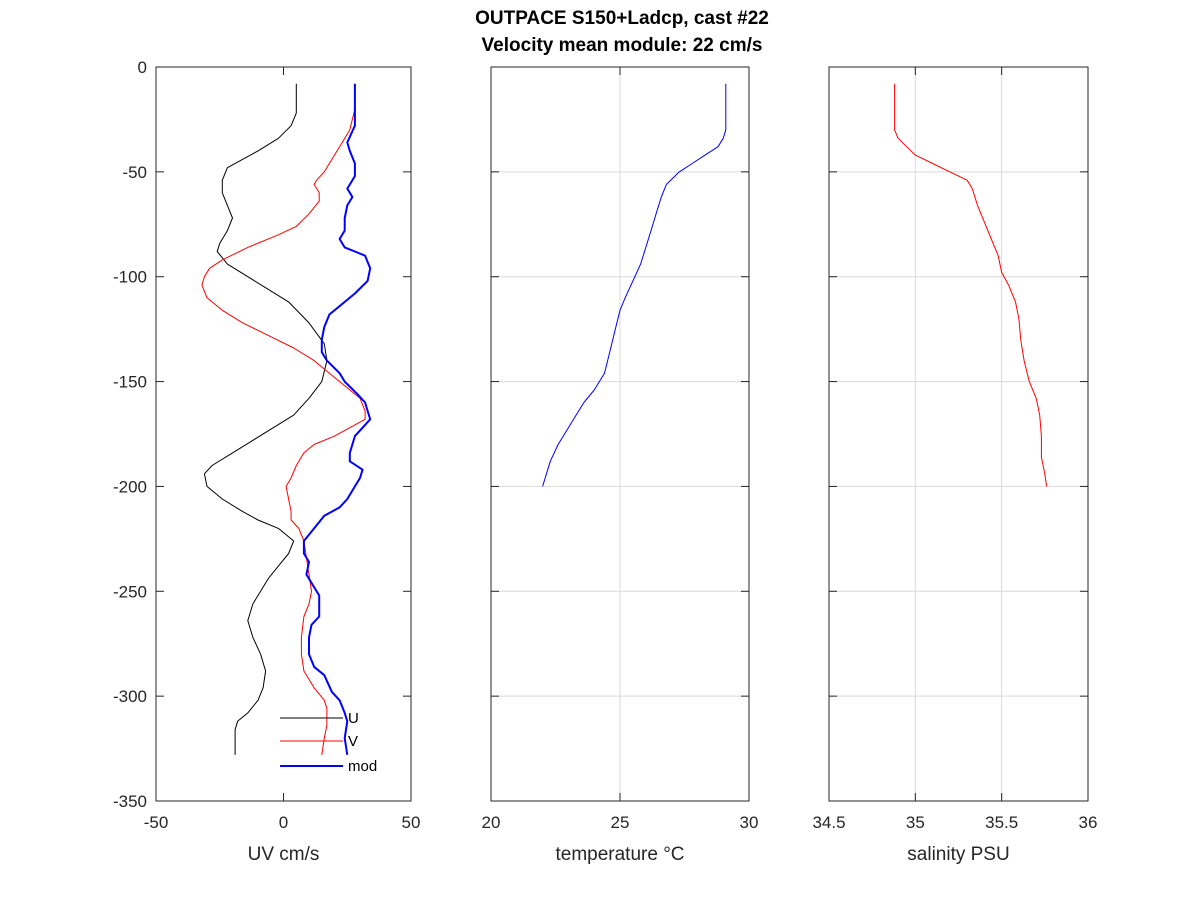 Image resolution: width=1200 pixels, height=900 pixels. What do you see at coordinates (353, 718) in the screenshot?
I see `legend-label-u: U` at bounding box center [353, 718].